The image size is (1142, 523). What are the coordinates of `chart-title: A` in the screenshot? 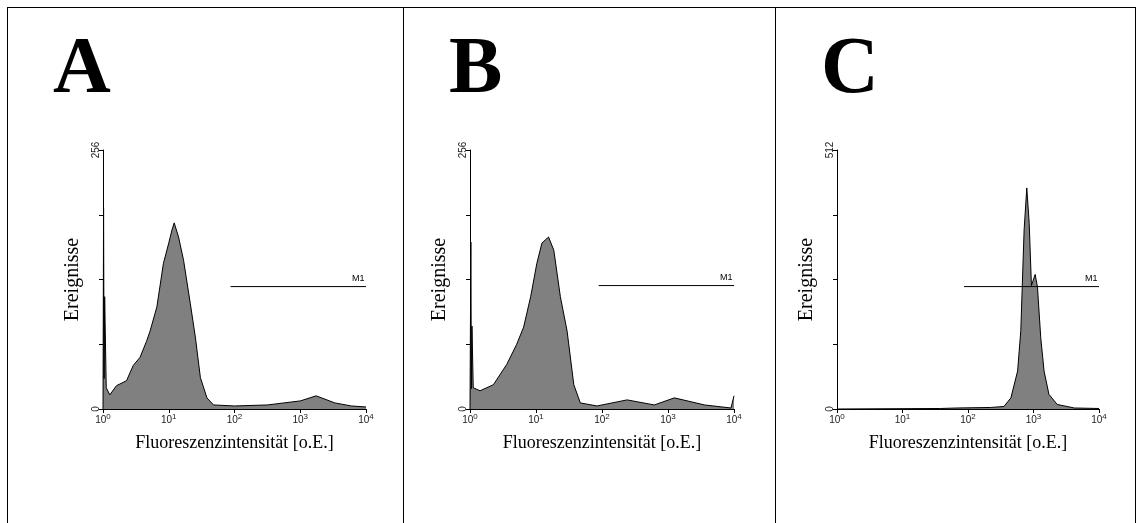 It's located at (82, 65).